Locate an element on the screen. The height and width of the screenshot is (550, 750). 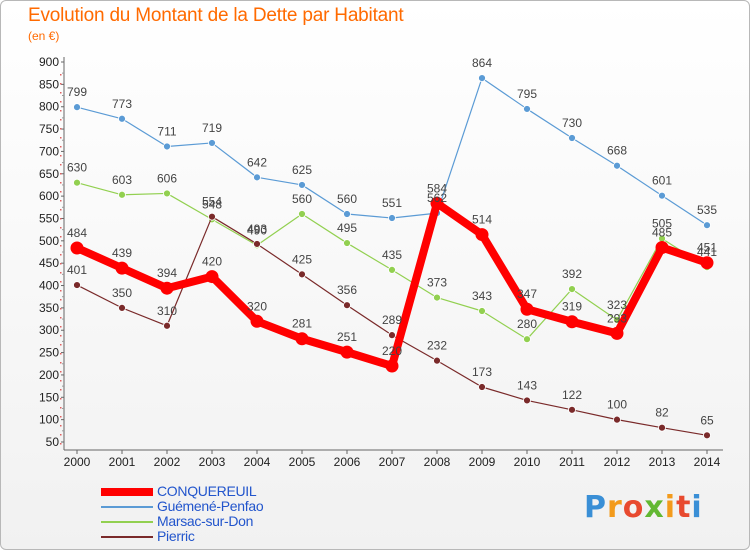
data-label: 82 is located at coordinates (662, 413).